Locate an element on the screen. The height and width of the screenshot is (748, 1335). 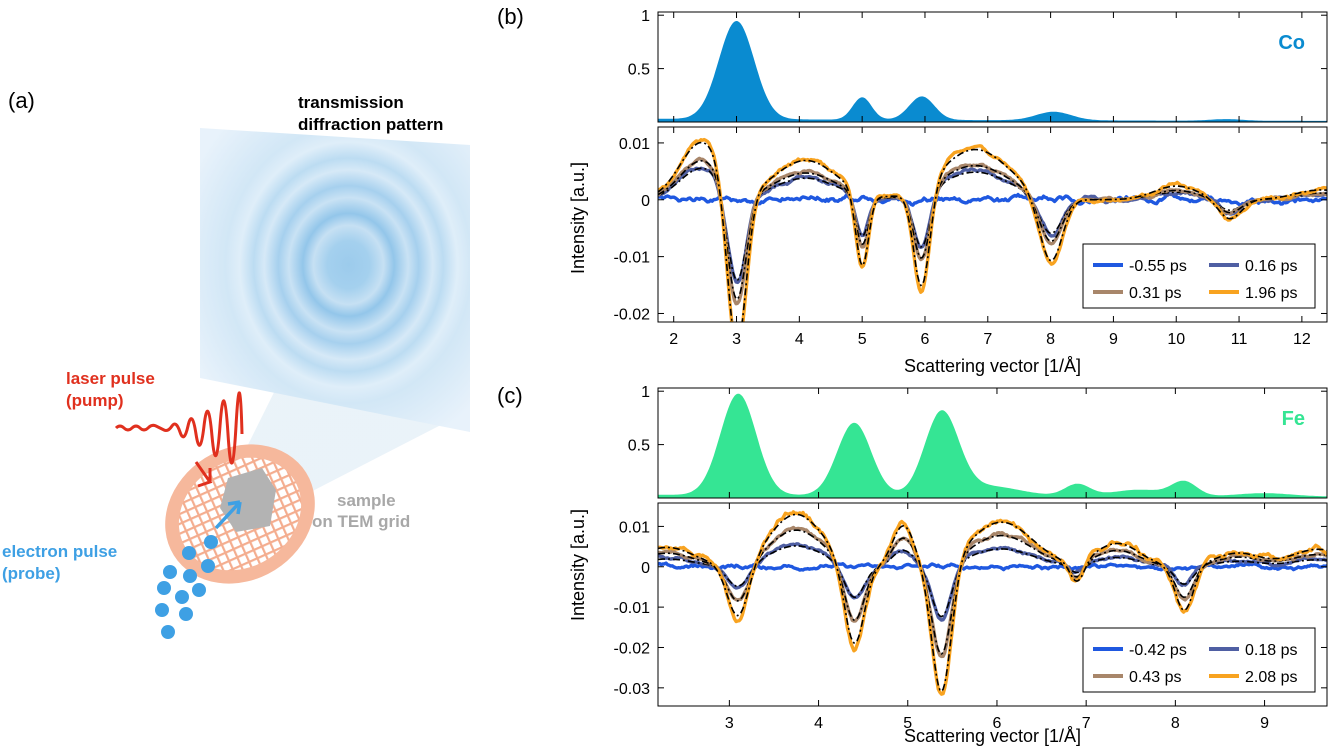
bottom-ytick-label-c: -0.02 is located at coordinates (632, 648).